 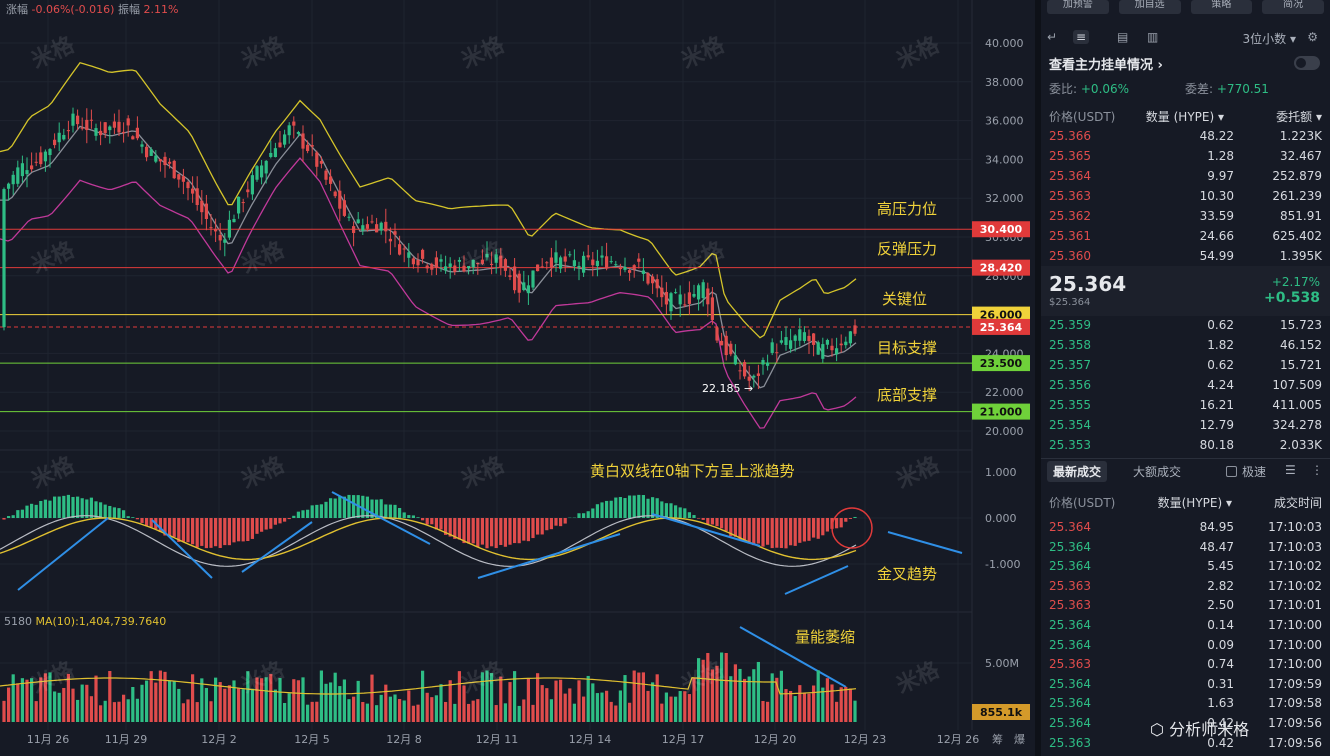 I want to click on bid-row: 25.353 80.18 2.033K, so click(x=1185, y=445).